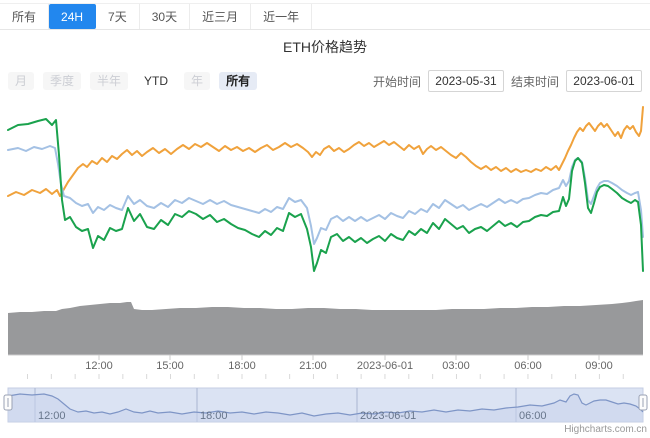 This screenshot has height=438, width=650. I want to click on x-axis-label: 12:00, so click(99, 366).